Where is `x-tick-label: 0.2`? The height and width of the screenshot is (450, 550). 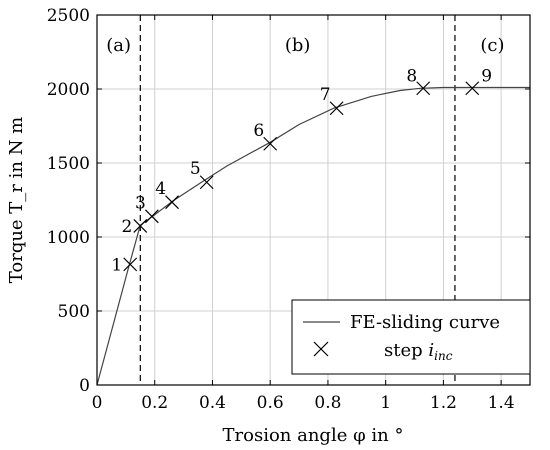 x-tick-label: 0.2 is located at coordinates (154, 403).